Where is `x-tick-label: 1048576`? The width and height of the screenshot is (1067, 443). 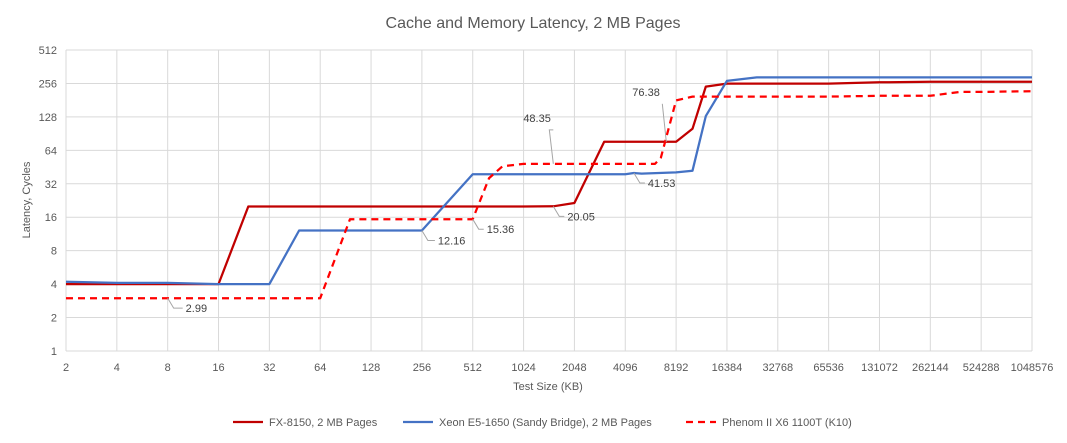
x-tick-label: 1048576 is located at coordinates (1032, 368).